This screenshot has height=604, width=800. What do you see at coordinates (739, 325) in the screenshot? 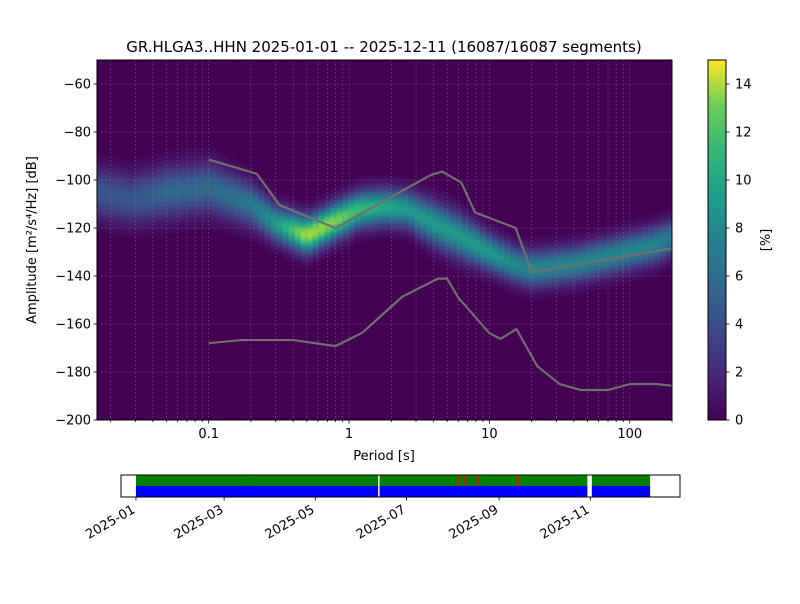
I see `colorbar-tick-label: 4` at bounding box center [739, 325].